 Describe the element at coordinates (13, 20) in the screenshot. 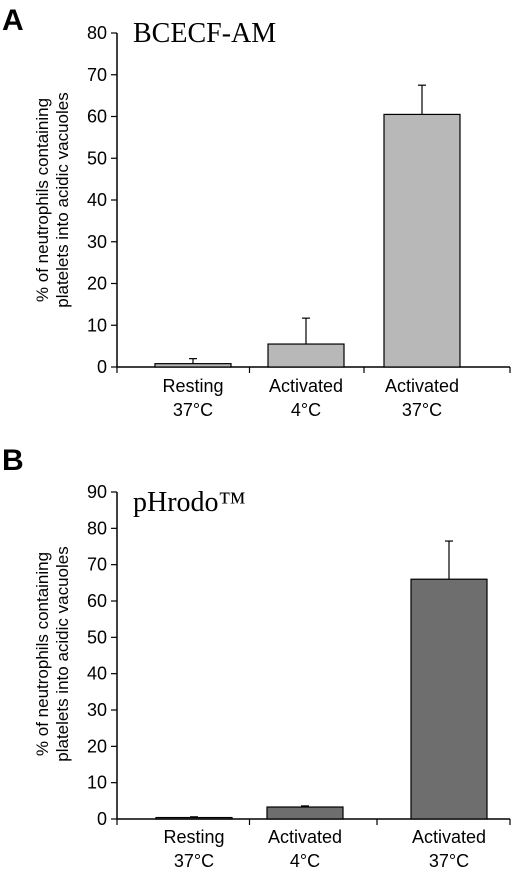

I see `panel-label: A` at that location.